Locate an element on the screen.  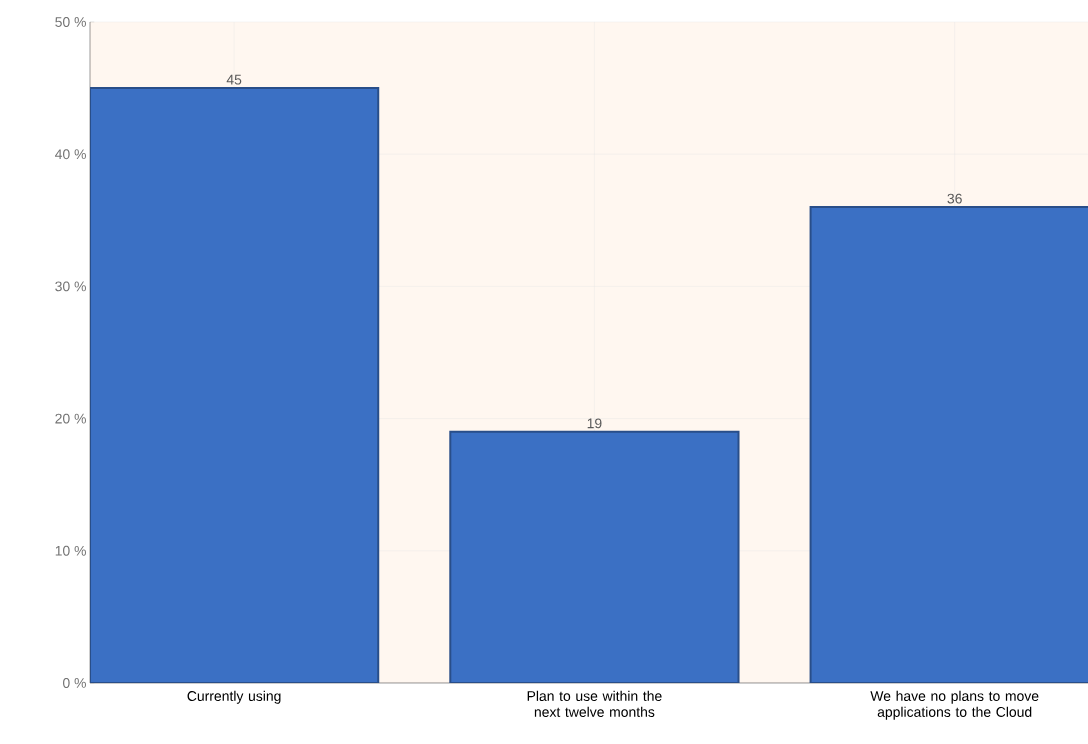
x-tick-label: Plan to use within the next twelve months is located at coordinates (594, 703).